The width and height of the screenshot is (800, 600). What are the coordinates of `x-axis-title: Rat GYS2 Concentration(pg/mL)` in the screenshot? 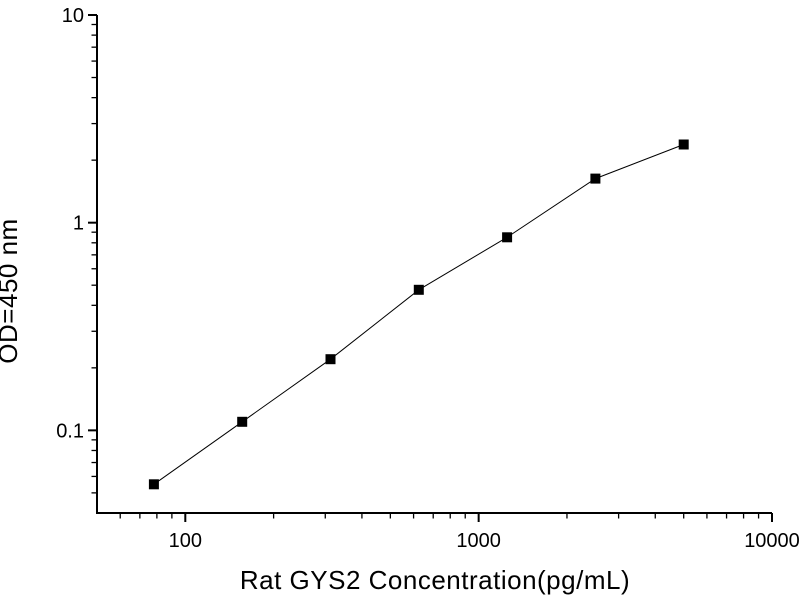 It's located at (435, 580).